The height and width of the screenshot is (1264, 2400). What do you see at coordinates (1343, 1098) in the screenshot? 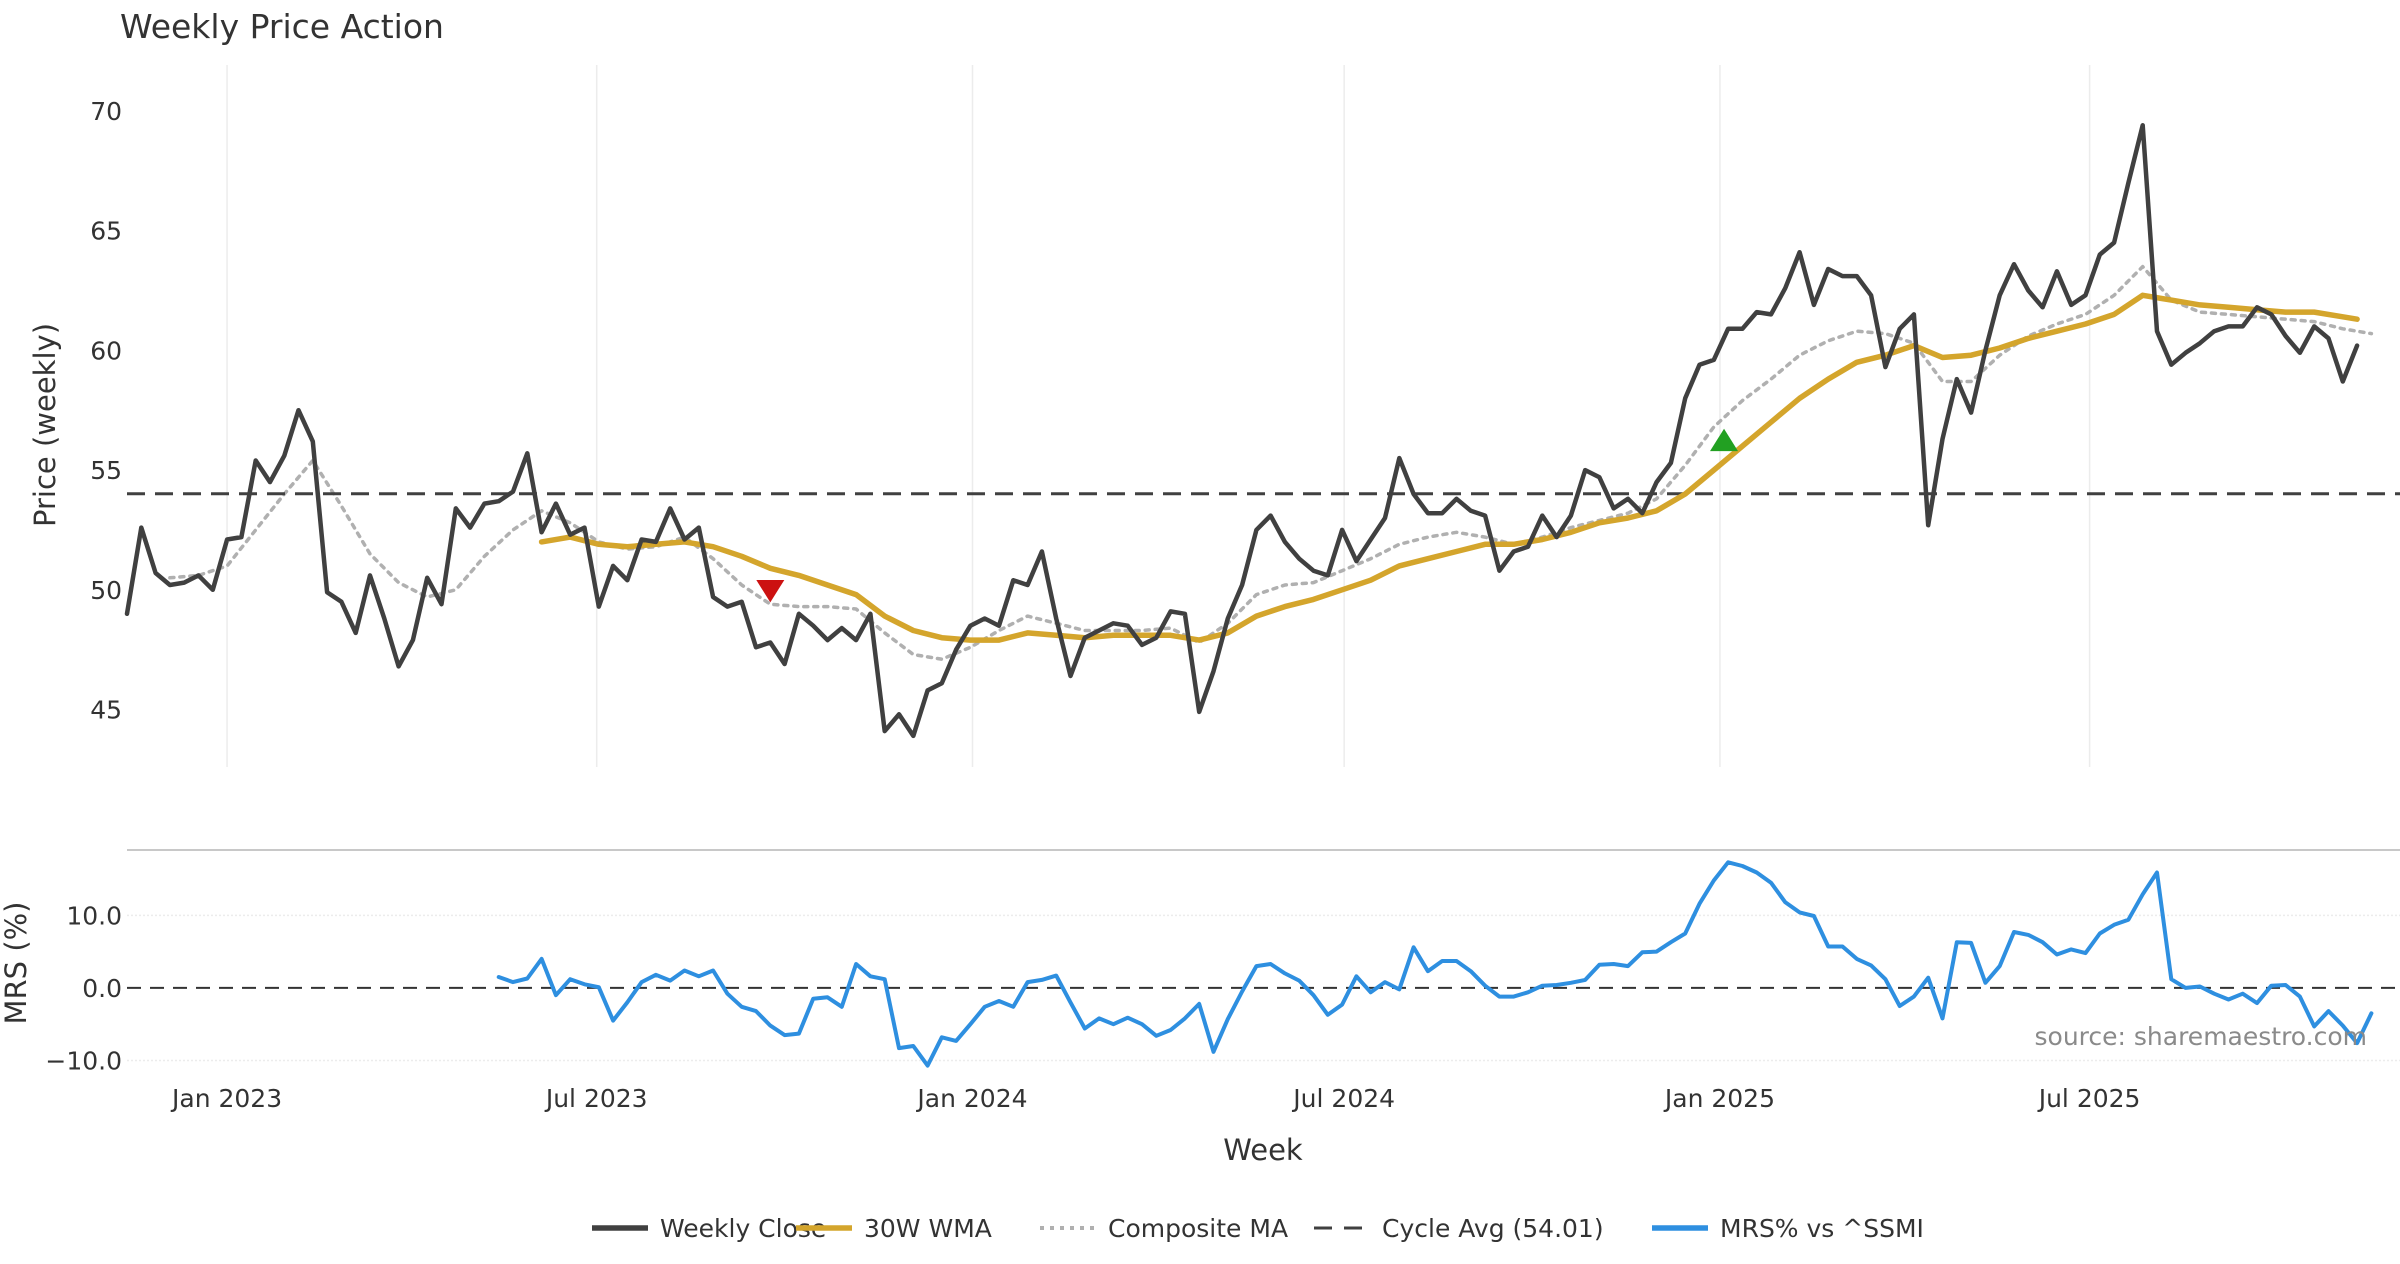
I see `x-tick-label: Jul 2024` at bounding box center [1343, 1098].